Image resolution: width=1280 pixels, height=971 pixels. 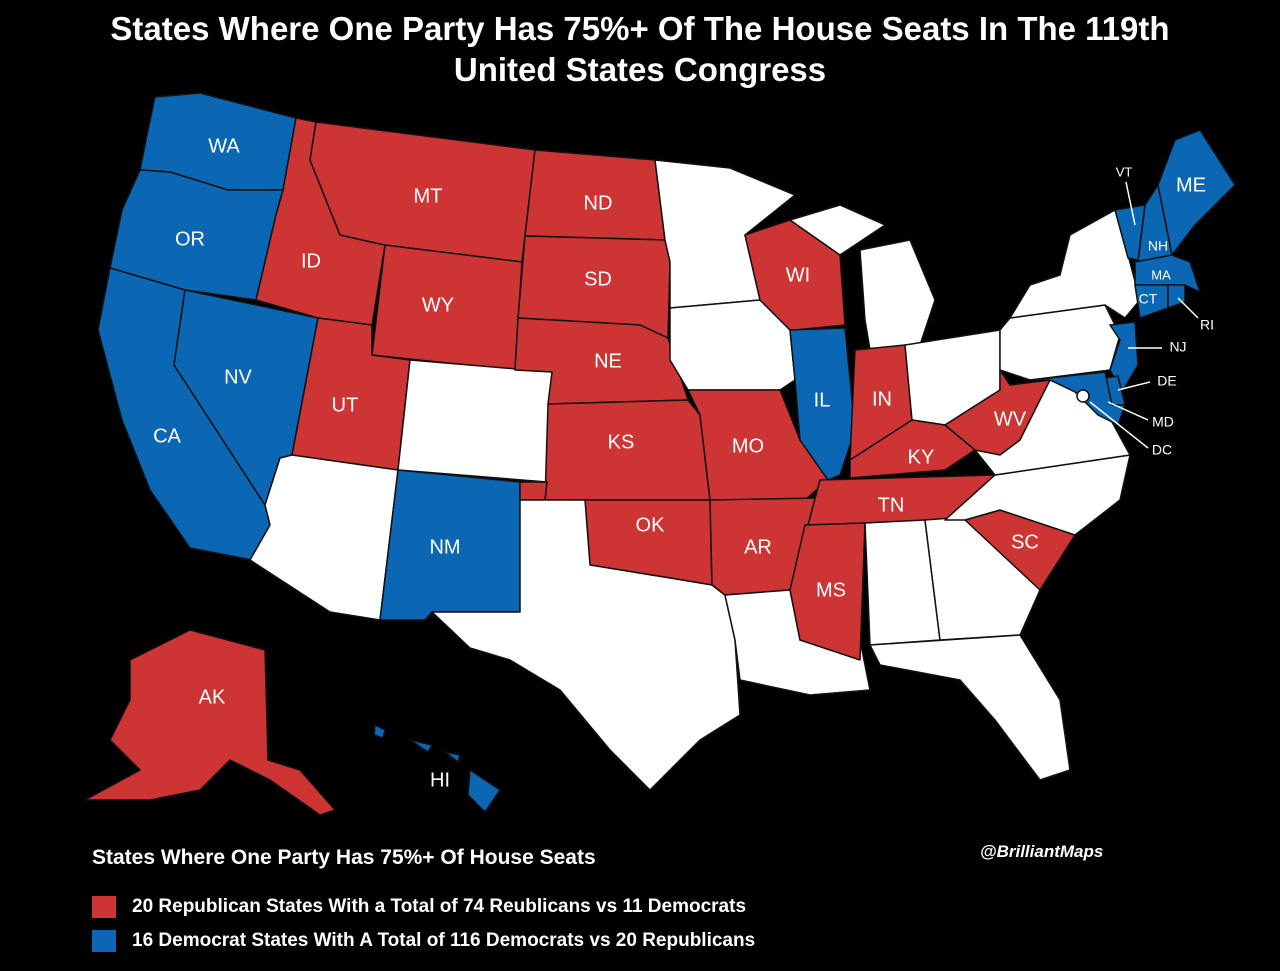 I want to click on label-ky: KY, so click(x=921, y=457).